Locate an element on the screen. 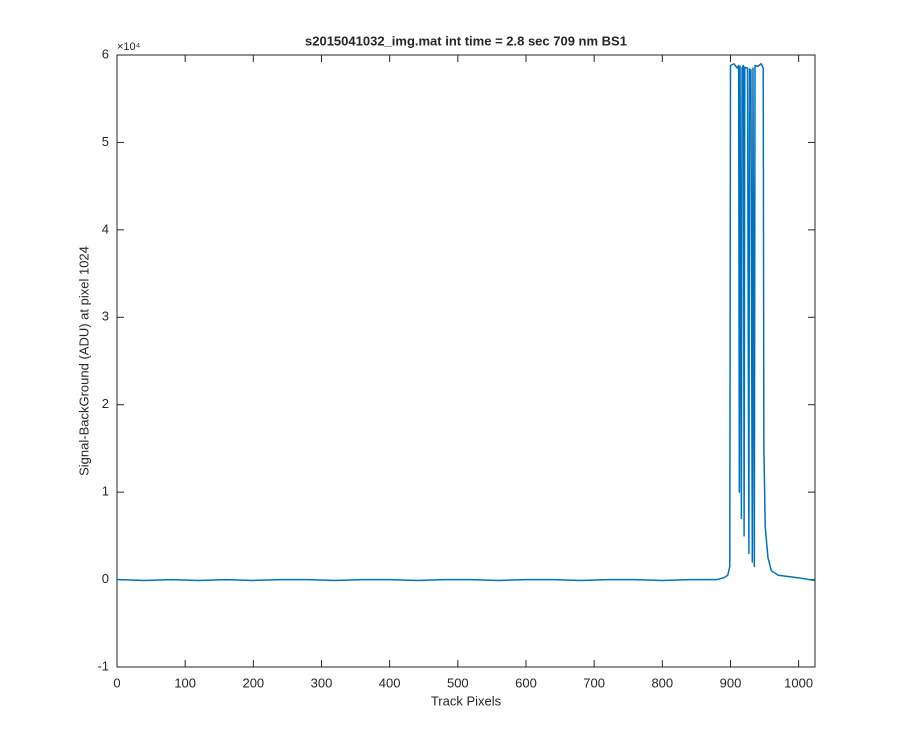 The width and height of the screenshot is (900, 750). x-tick-label: 400 is located at coordinates (390, 682).